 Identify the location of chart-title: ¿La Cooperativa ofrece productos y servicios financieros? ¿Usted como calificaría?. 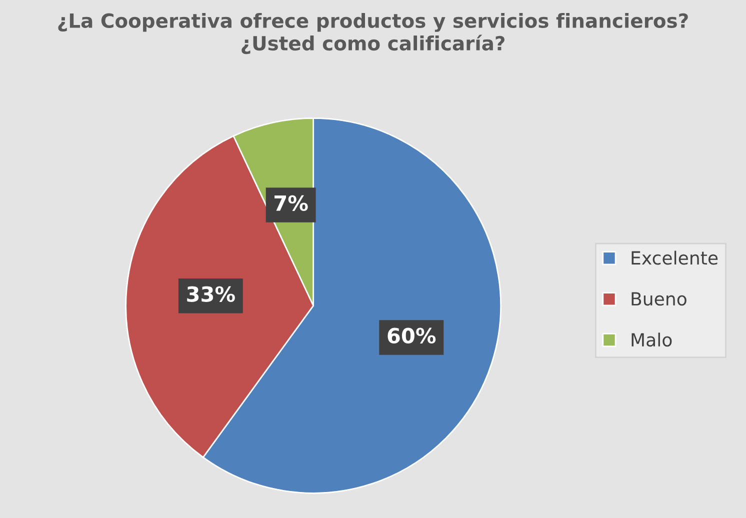
(373, 33).